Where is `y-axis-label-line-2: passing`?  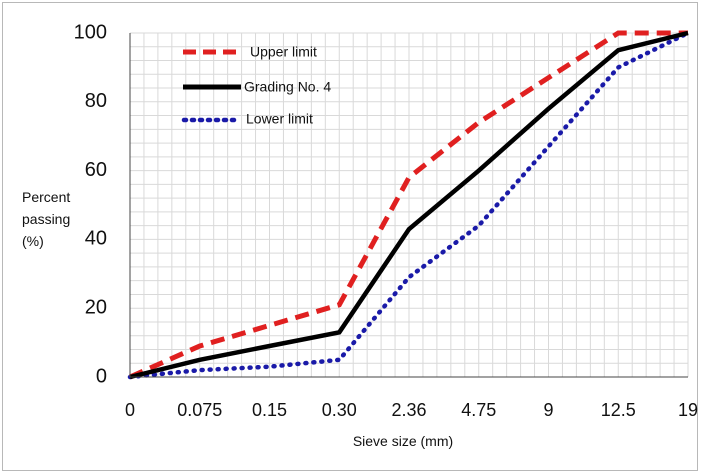
y-axis-label-line-2: passing is located at coordinates (46, 219).